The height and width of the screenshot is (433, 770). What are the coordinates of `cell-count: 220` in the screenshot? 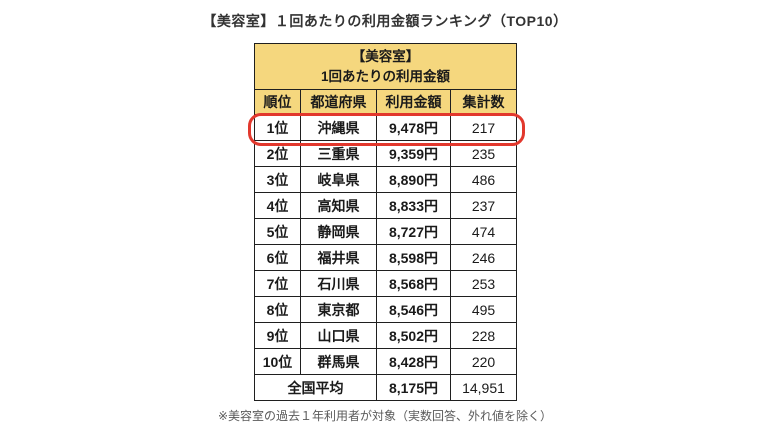 It's located at (483, 362).